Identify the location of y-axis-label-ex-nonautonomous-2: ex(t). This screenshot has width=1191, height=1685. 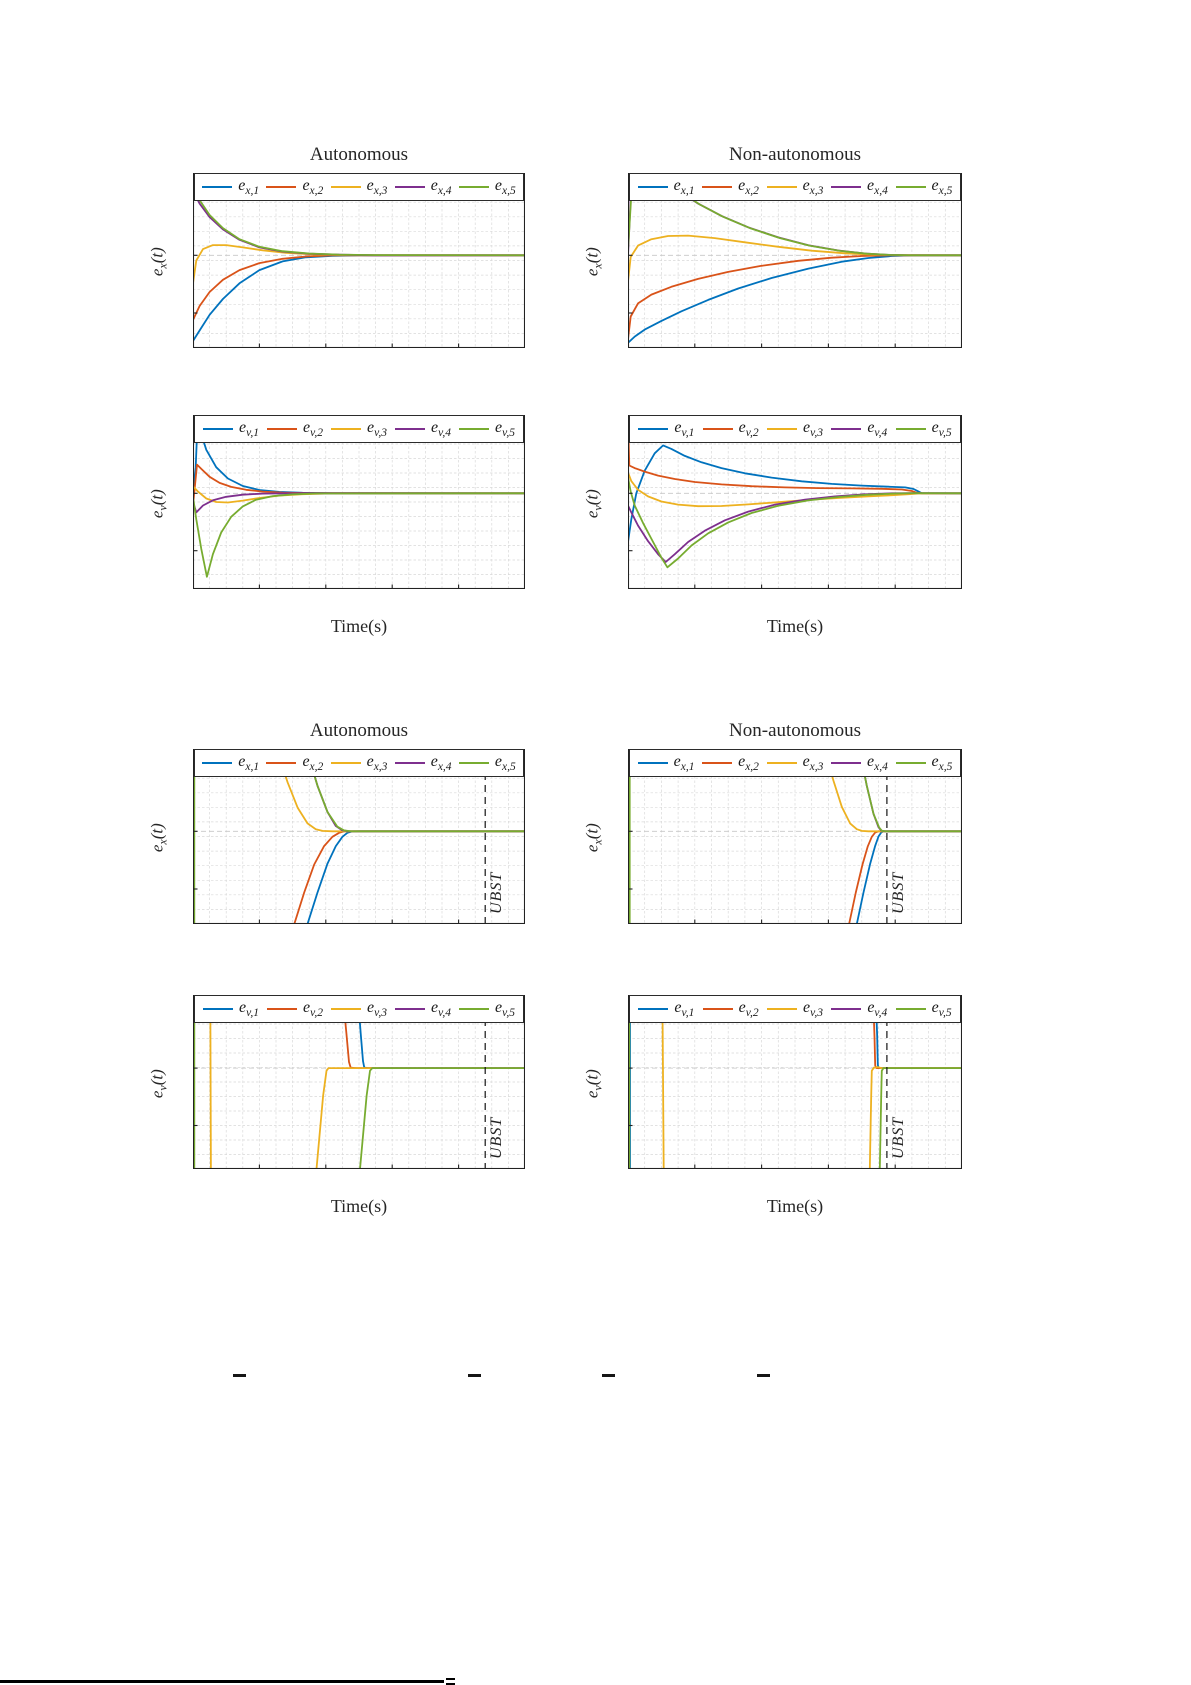
(593, 838).